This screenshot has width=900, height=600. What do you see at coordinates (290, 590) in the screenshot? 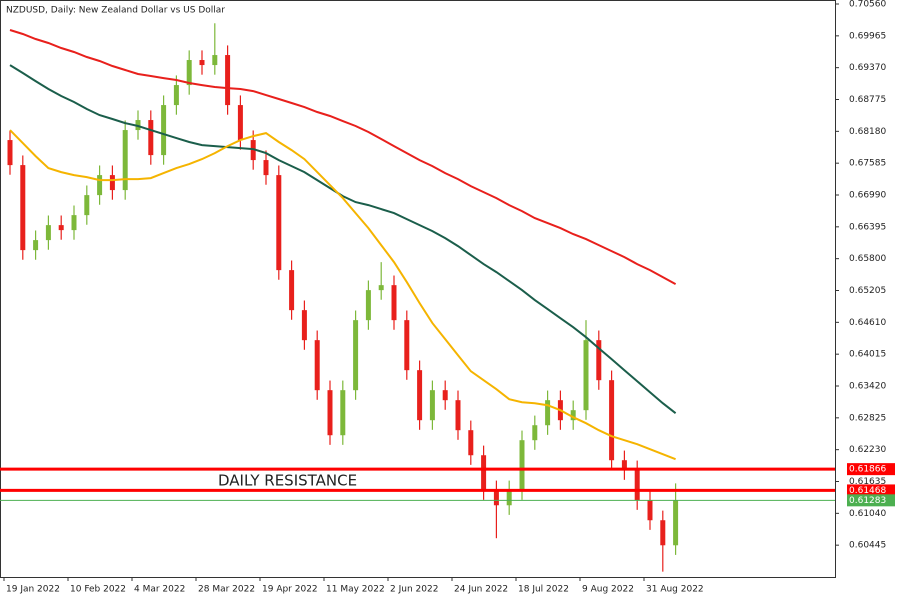
I see `x-tick-label: 19 Apr 2022` at bounding box center [290, 590].